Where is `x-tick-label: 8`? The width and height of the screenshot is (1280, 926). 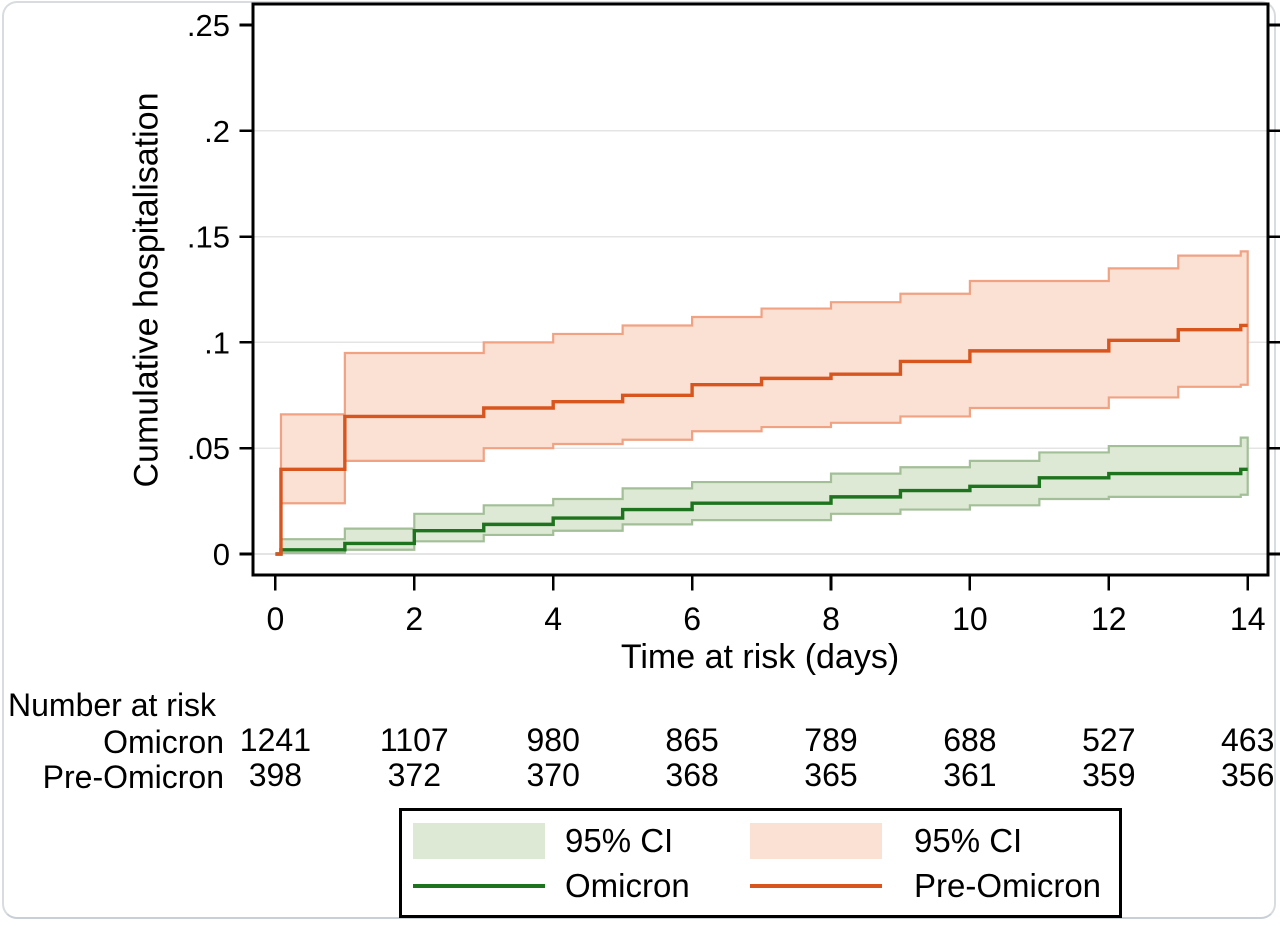
x-tick-label: 8 is located at coordinates (831, 619).